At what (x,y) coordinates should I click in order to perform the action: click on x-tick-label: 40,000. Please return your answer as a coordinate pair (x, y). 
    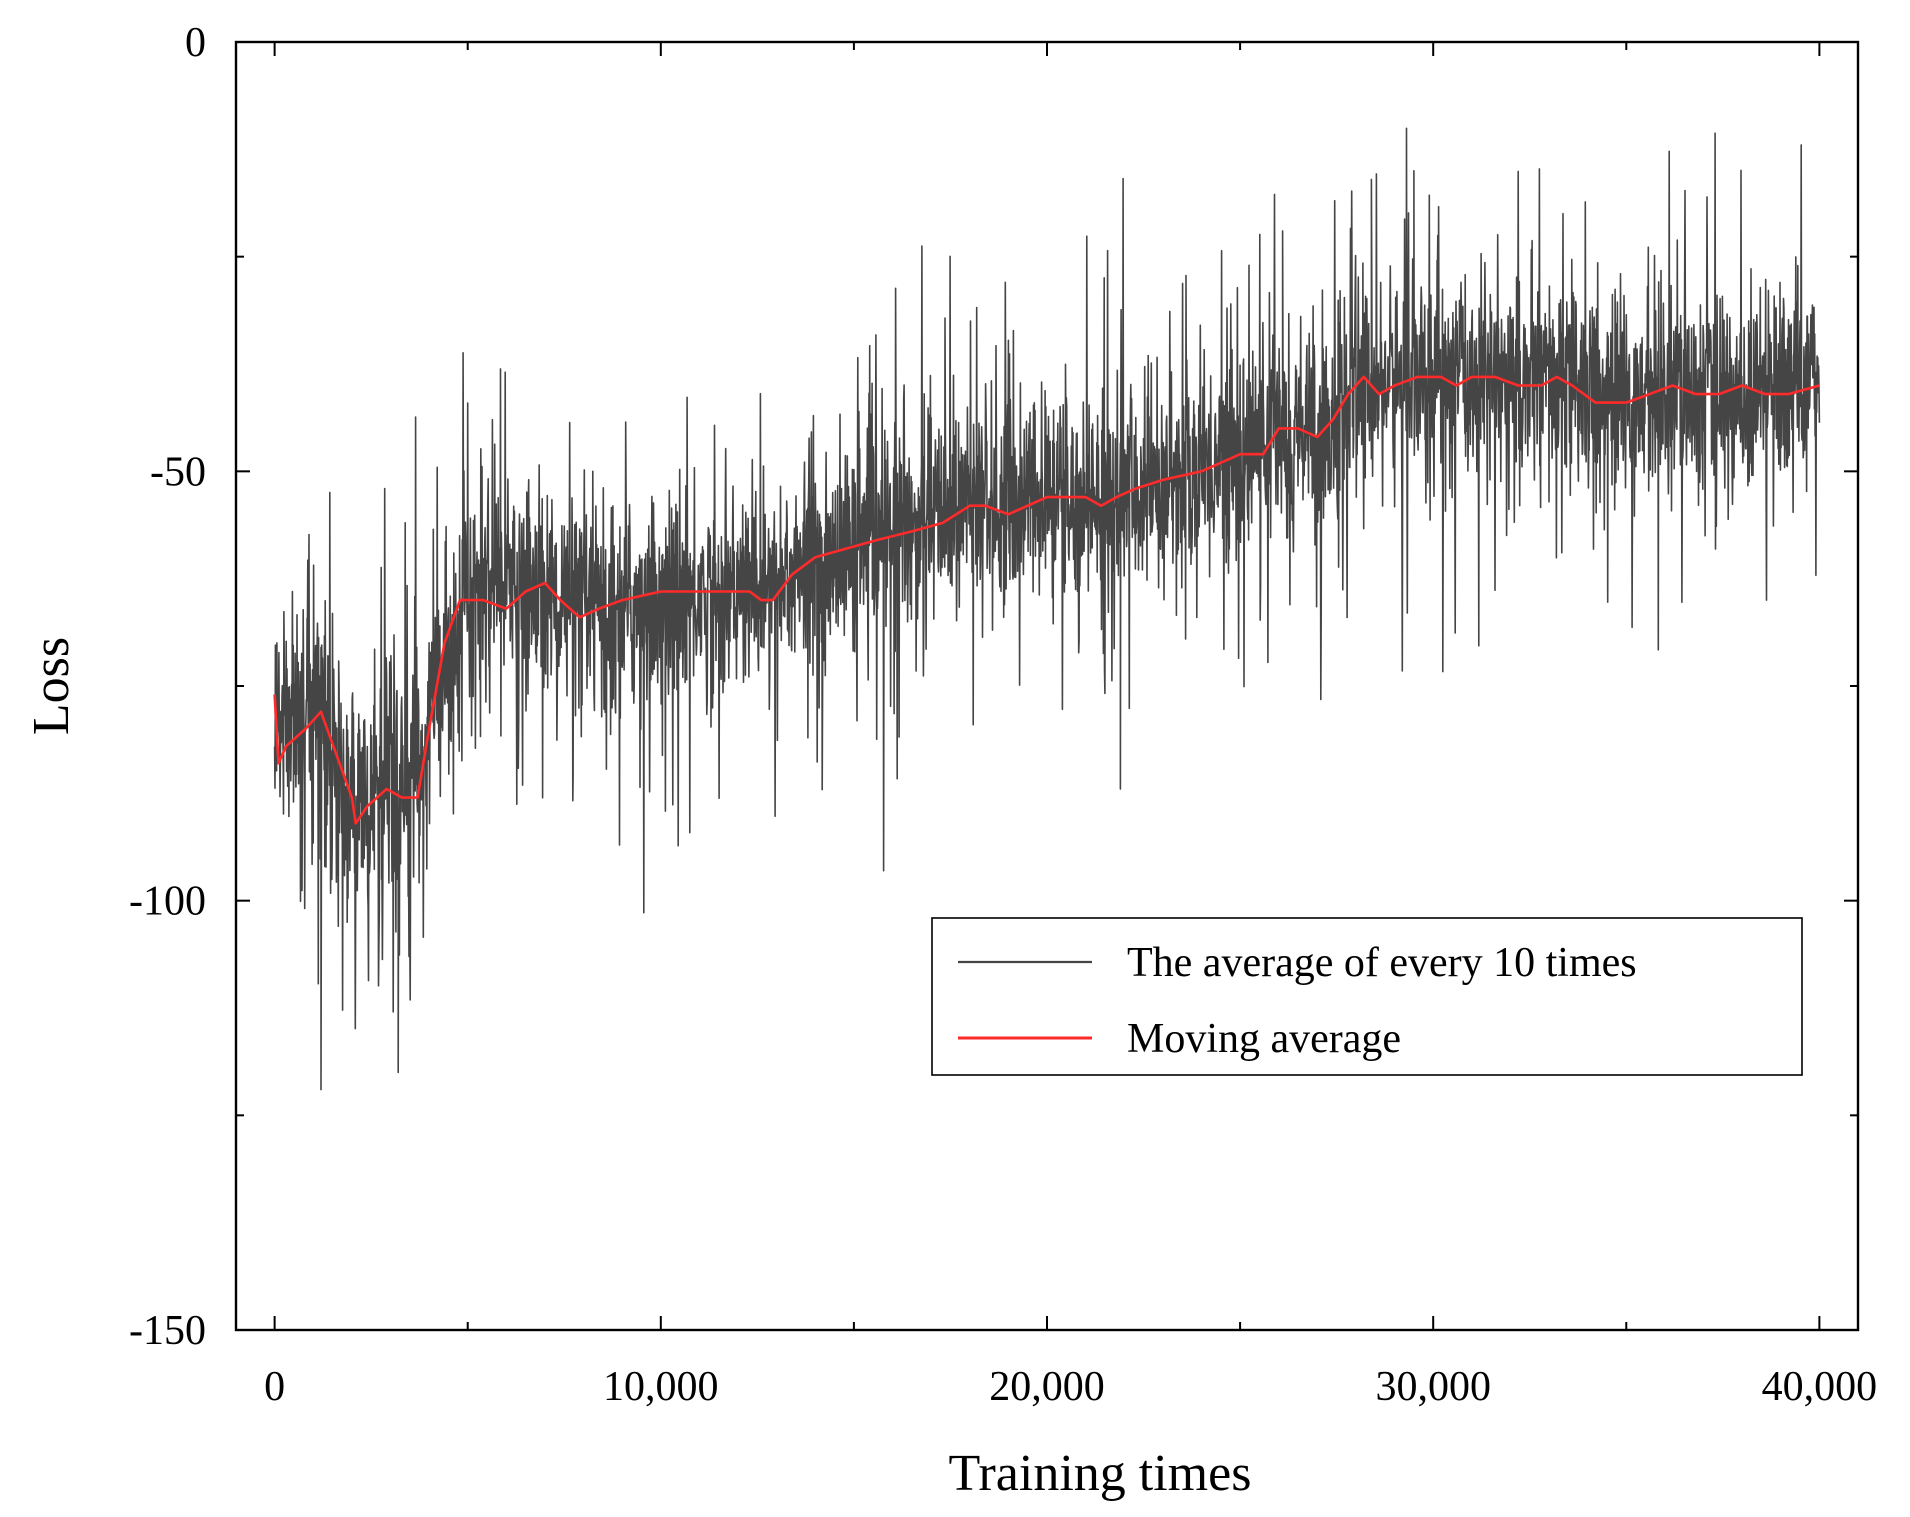
    Looking at the image, I should click on (1820, 1387).